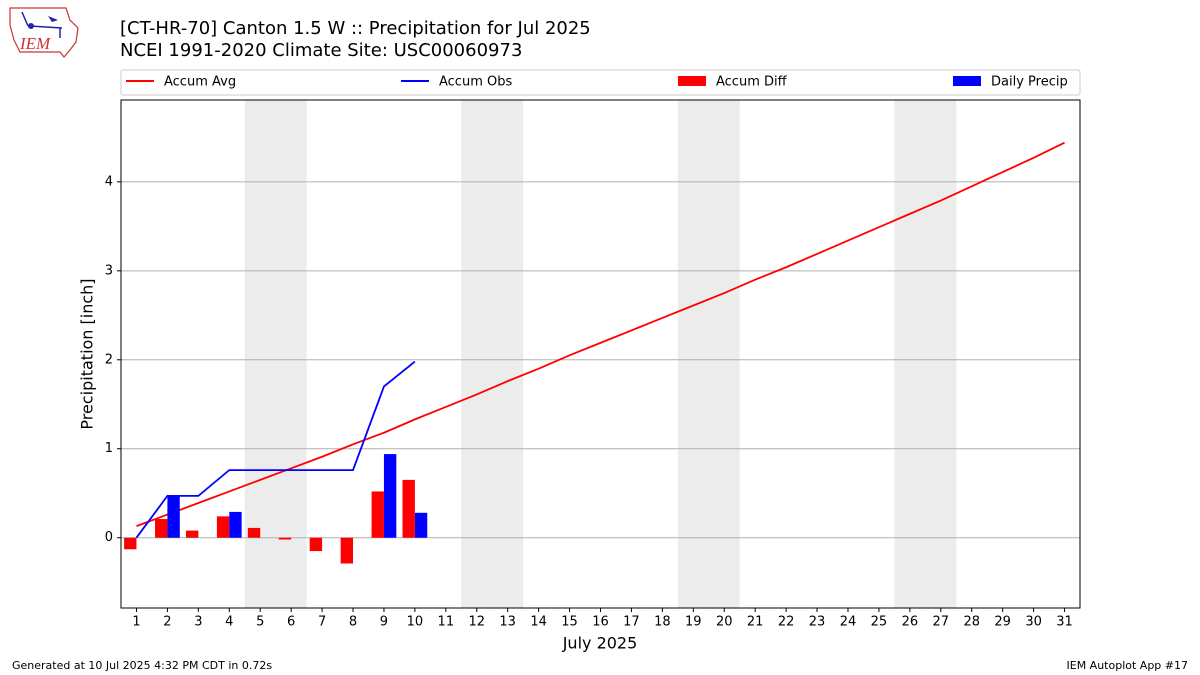  I want to click on x-tick-label: 10, so click(415, 622).